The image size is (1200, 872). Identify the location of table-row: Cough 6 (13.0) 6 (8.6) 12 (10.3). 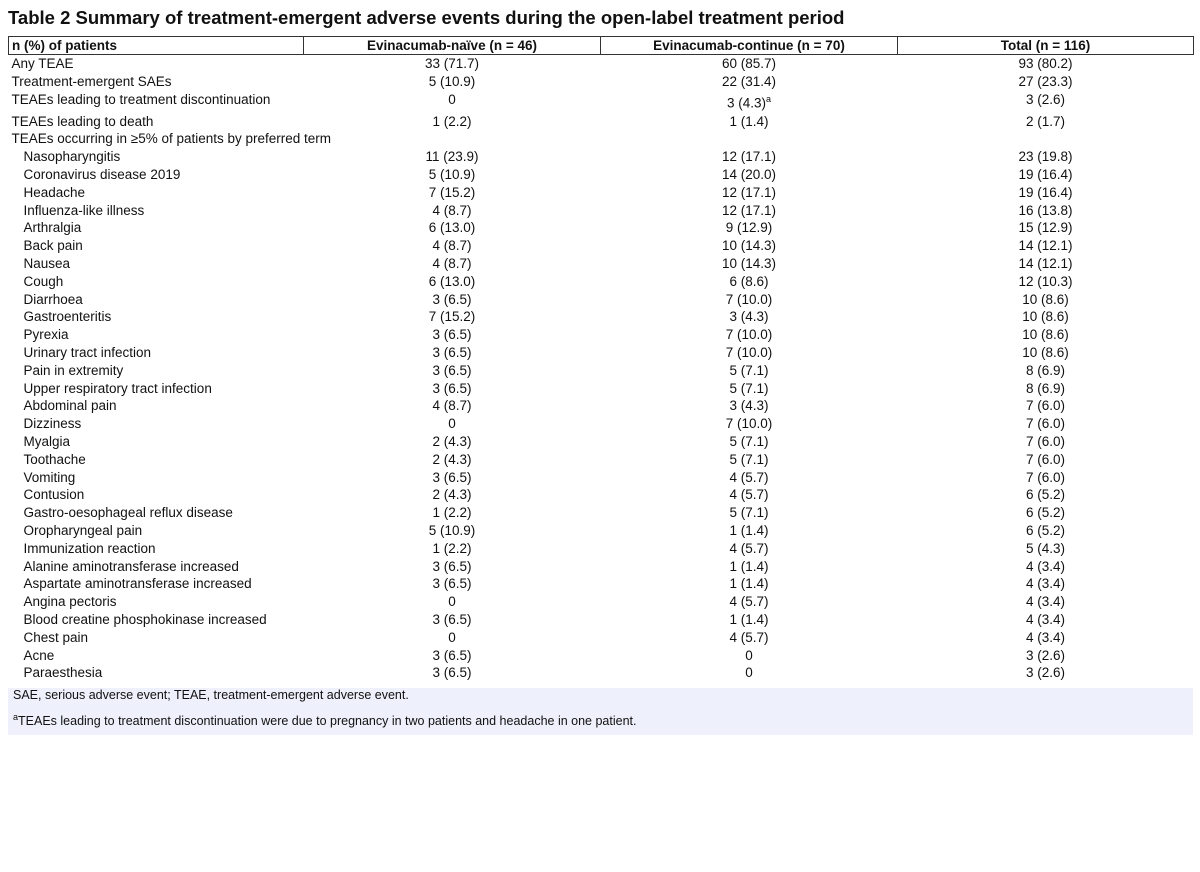
(601, 282).